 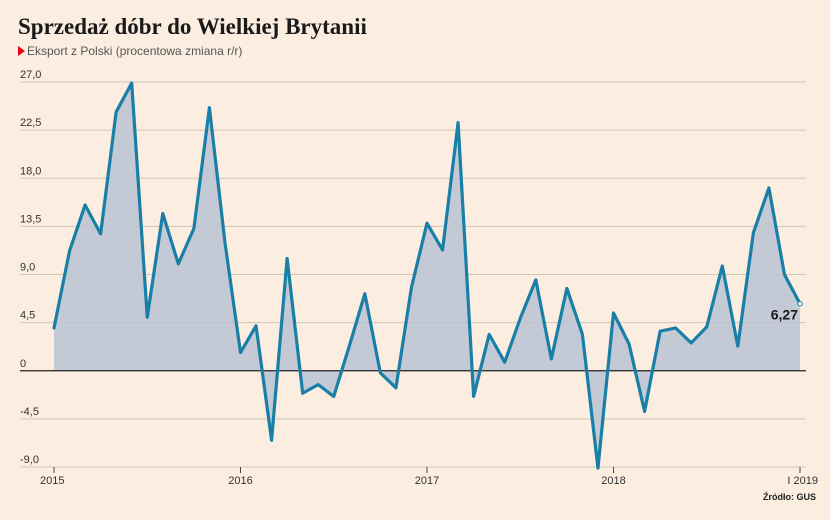 What do you see at coordinates (30, 75) in the screenshot?
I see `y-tick-label: 27,0` at bounding box center [30, 75].